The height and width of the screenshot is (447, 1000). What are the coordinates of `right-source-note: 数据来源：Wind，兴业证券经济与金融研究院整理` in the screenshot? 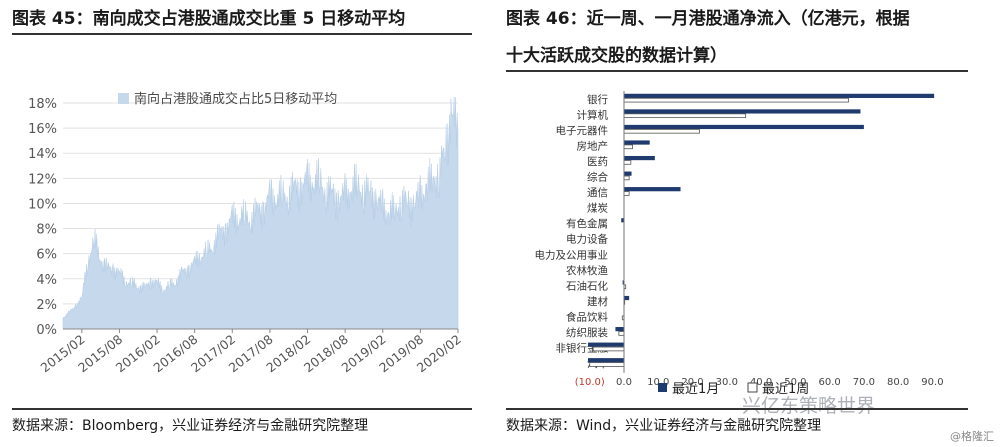 It's located at (664, 426).